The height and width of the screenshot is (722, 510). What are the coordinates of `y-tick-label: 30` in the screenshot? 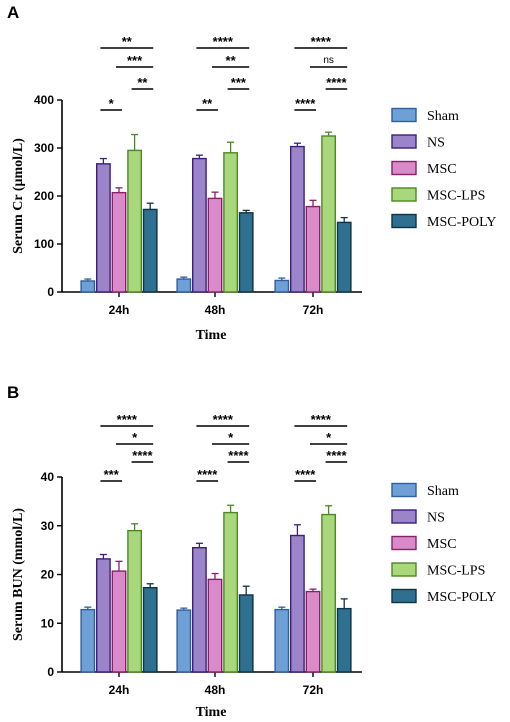 It's located at (48, 526).